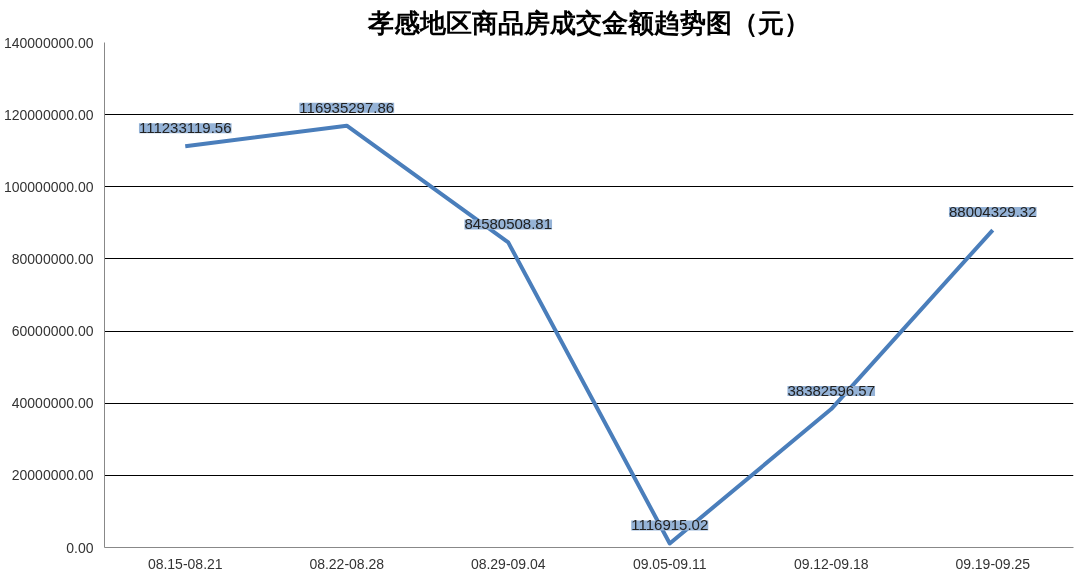 The height and width of the screenshot is (577, 1091). What do you see at coordinates (52, 331) in the screenshot?
I see `y-tick-label: 60000000.00` at bounding box center [52, 331].